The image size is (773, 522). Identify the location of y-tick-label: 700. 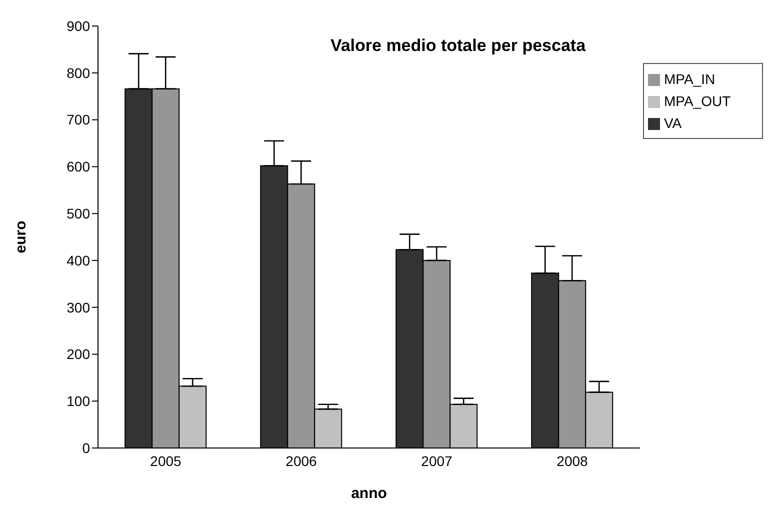
(78, 120).